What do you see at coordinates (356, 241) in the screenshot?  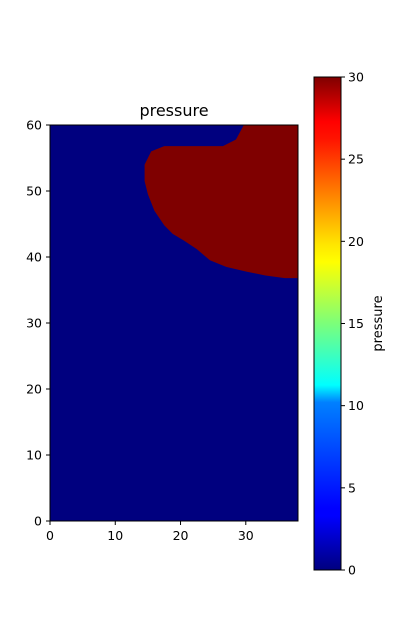 I see `colorbar-tick-label: 20` at bounding box center [356, 241].